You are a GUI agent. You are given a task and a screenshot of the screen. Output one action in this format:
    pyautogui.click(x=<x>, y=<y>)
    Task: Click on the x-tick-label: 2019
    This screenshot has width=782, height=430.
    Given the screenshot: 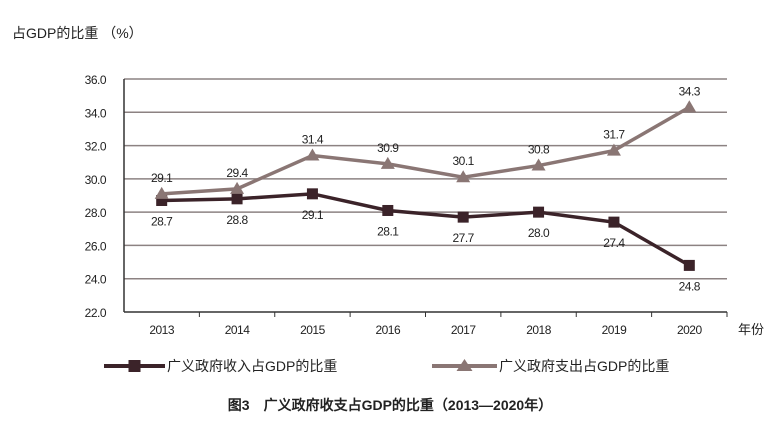 What is the action you would take?
    pyautogui.click(x=615, y=330)
    